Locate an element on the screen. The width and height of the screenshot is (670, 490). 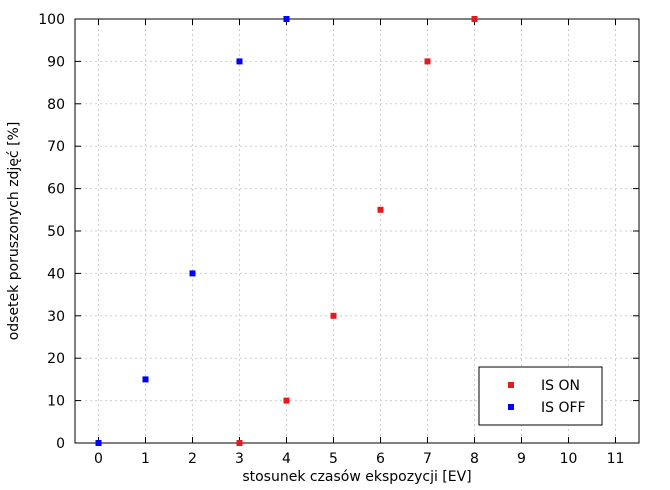
y-tick-label: 30 is located at coordinates (56, 317).